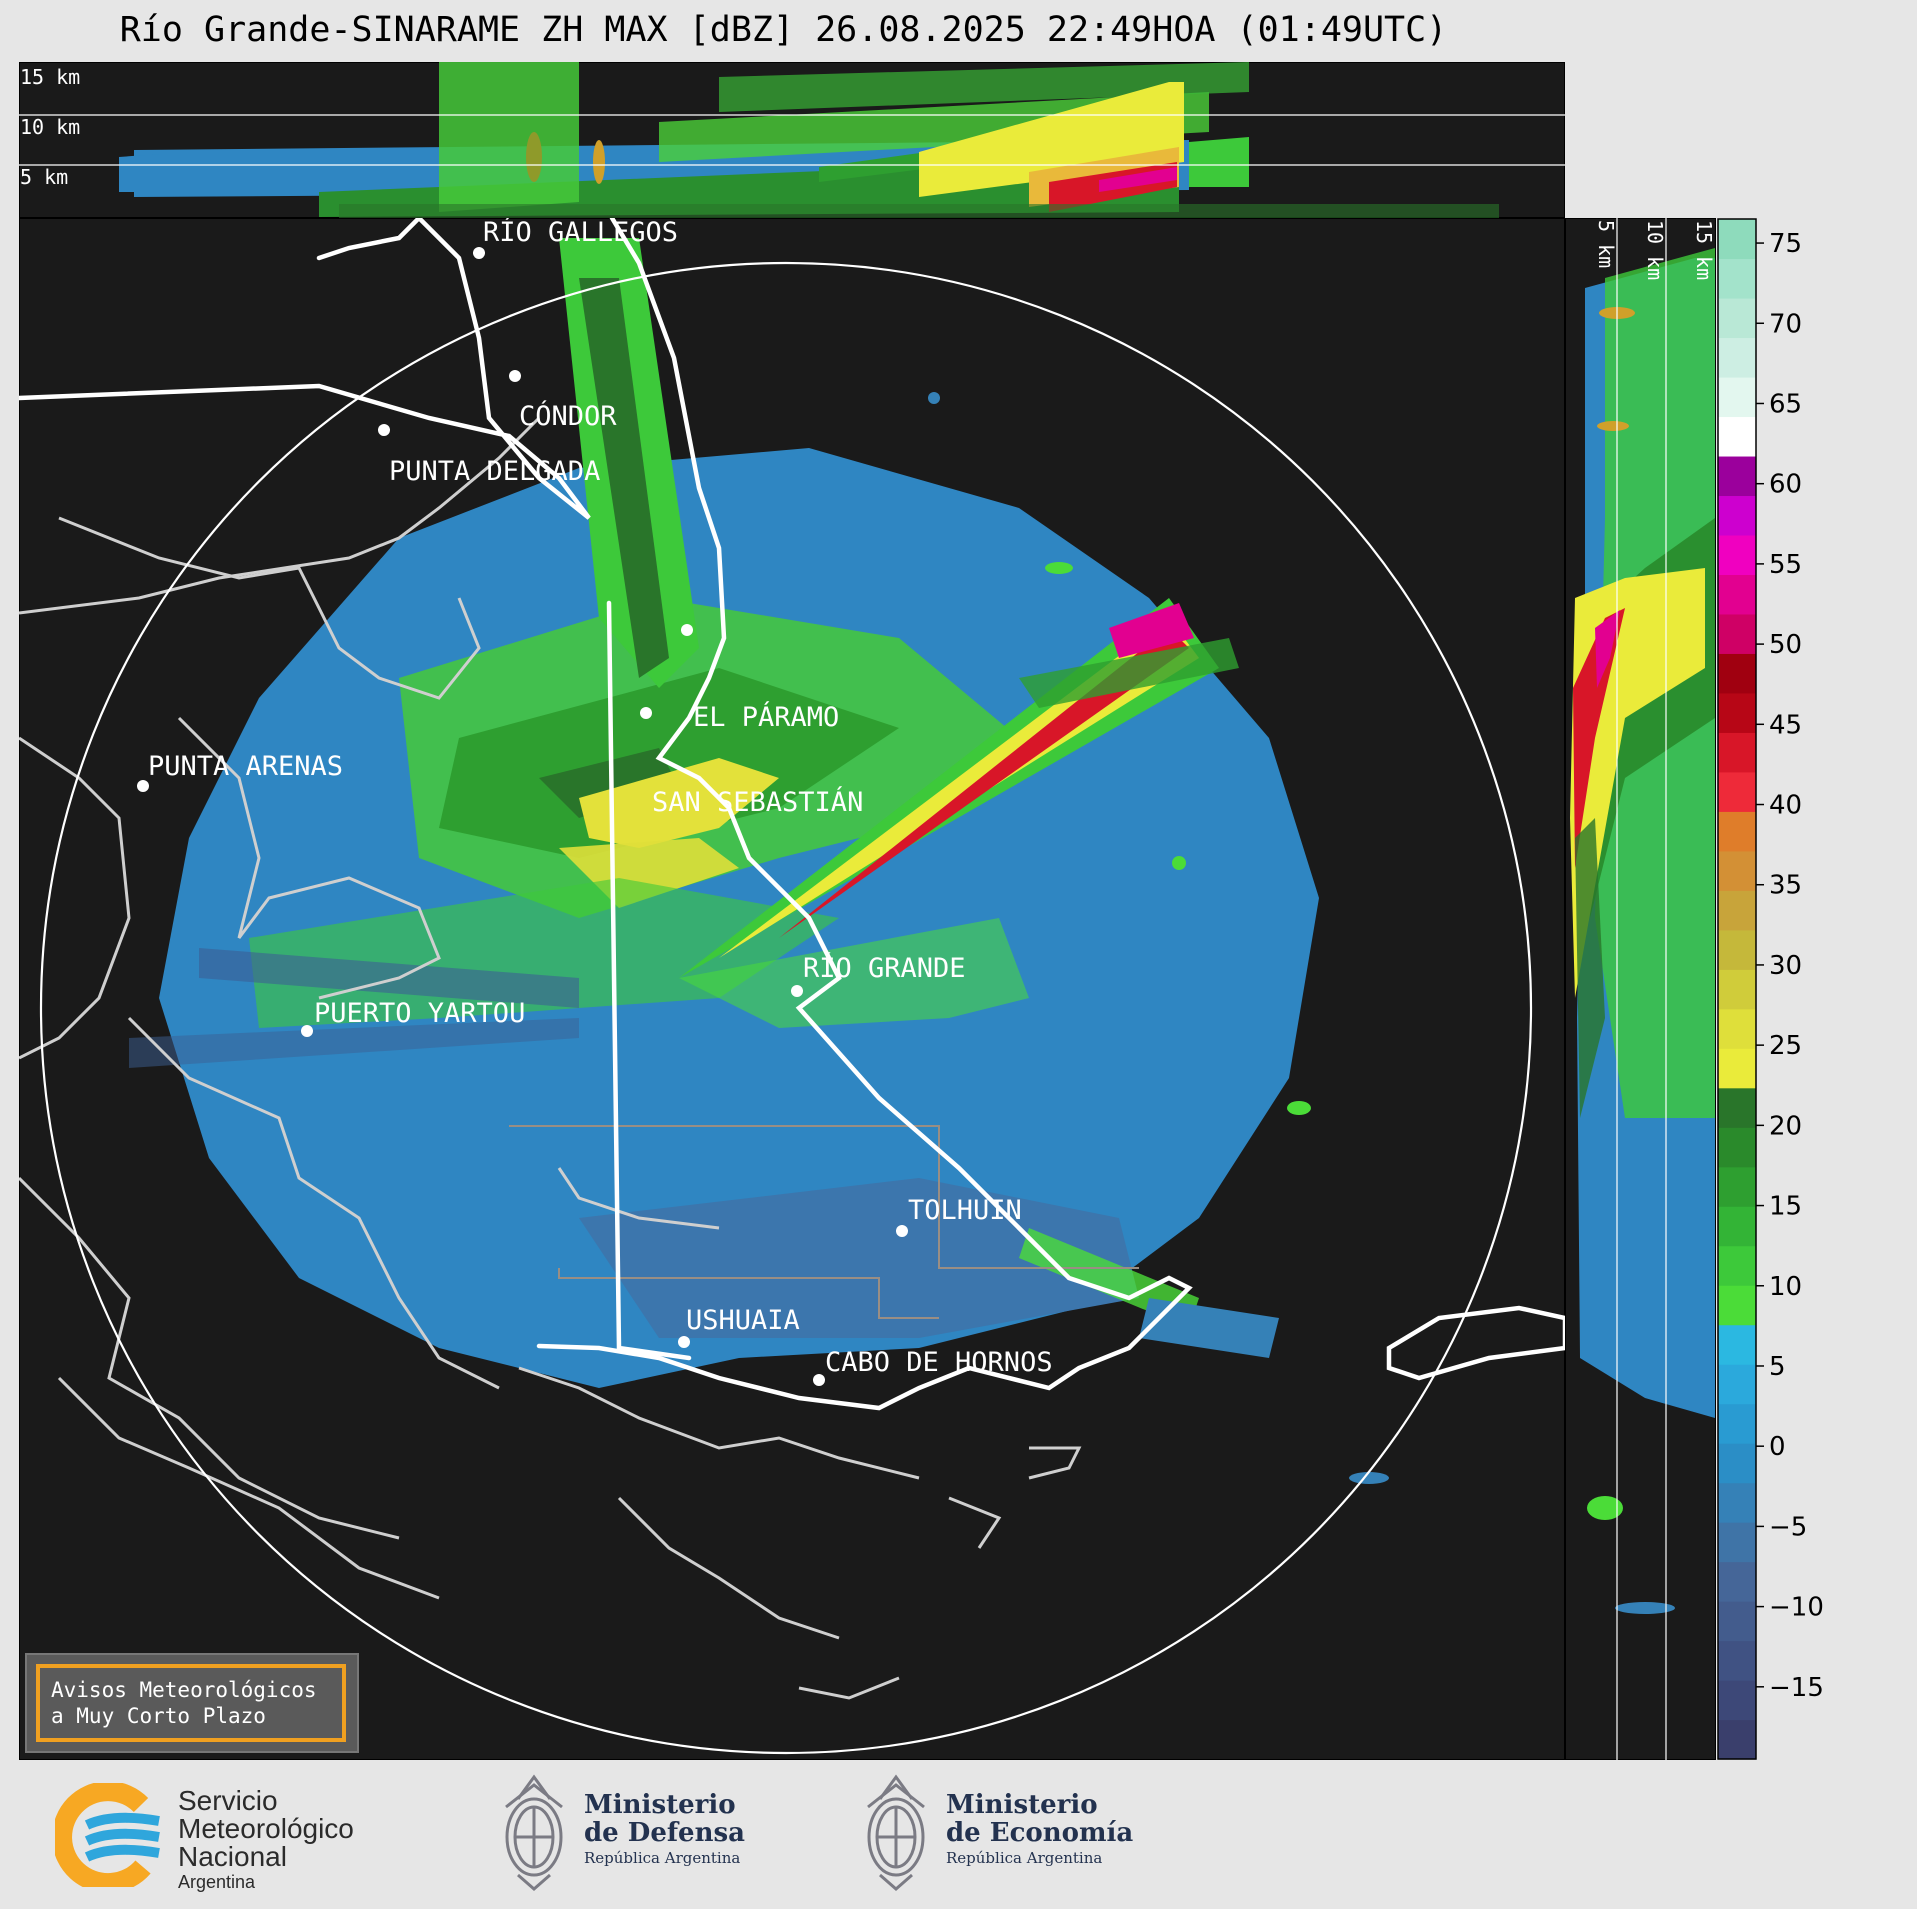 This screenshot has width=1917, height=1909. I want to click on notice-line-1: Avisos Meteorológicos, so click(184, 1690).